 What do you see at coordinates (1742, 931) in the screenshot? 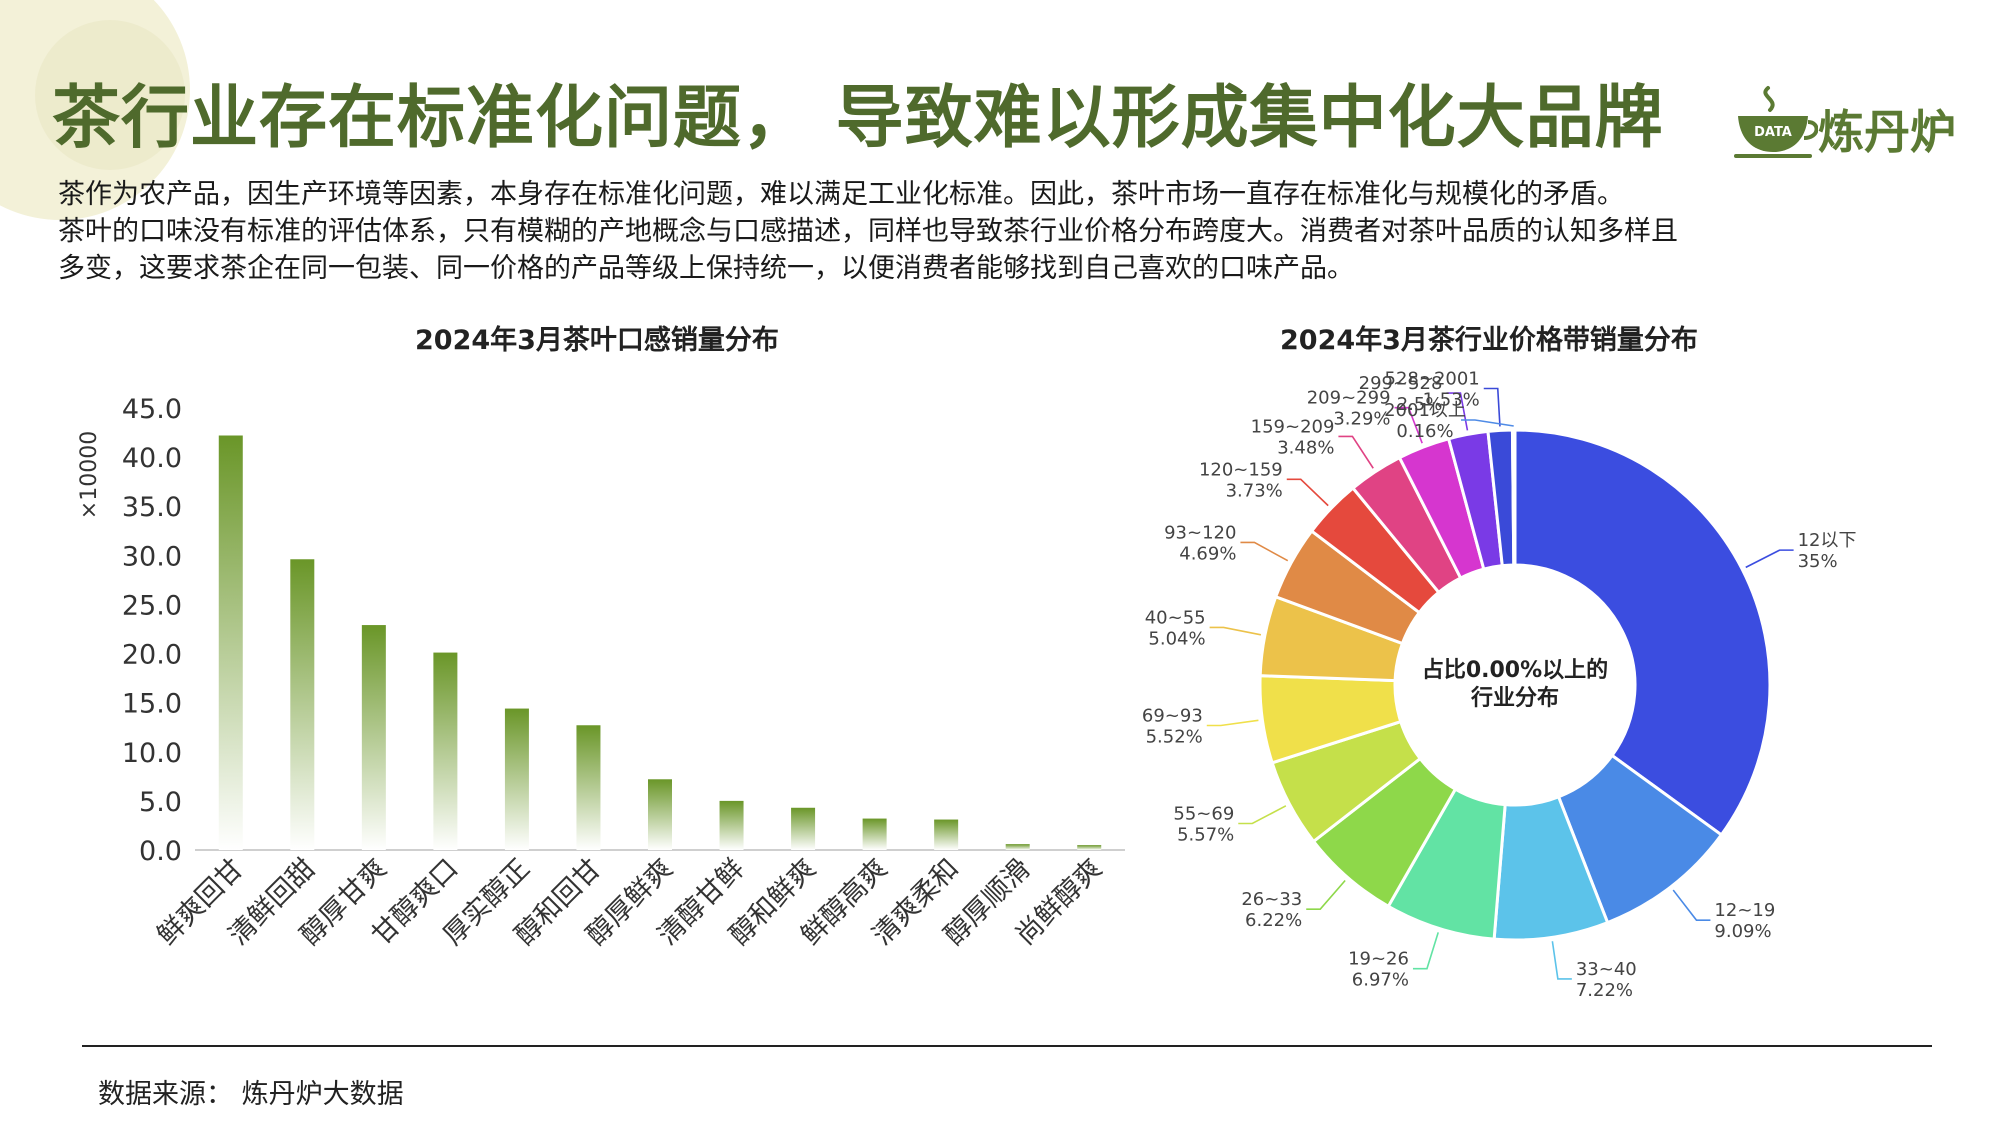
I see `slice-percent: 9.09%` at bounding box center [1742, 931].